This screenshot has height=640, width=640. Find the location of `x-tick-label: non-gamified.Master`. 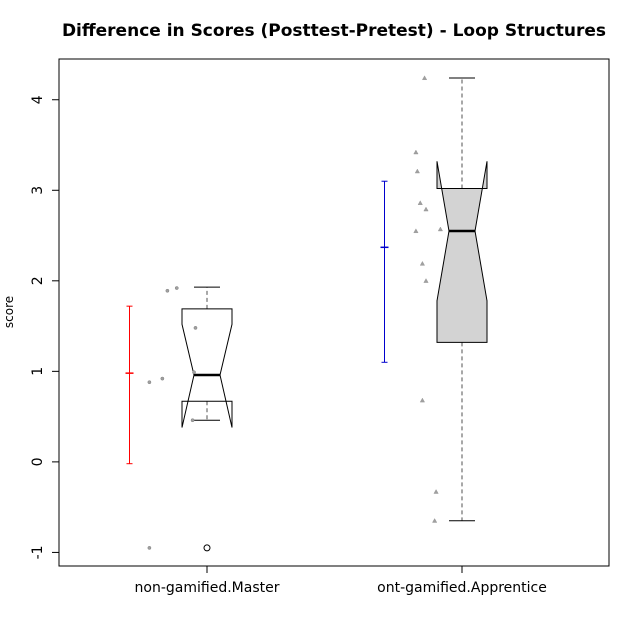

x-tick-label: non-gamified.Master is located at coordinates (207, 588).